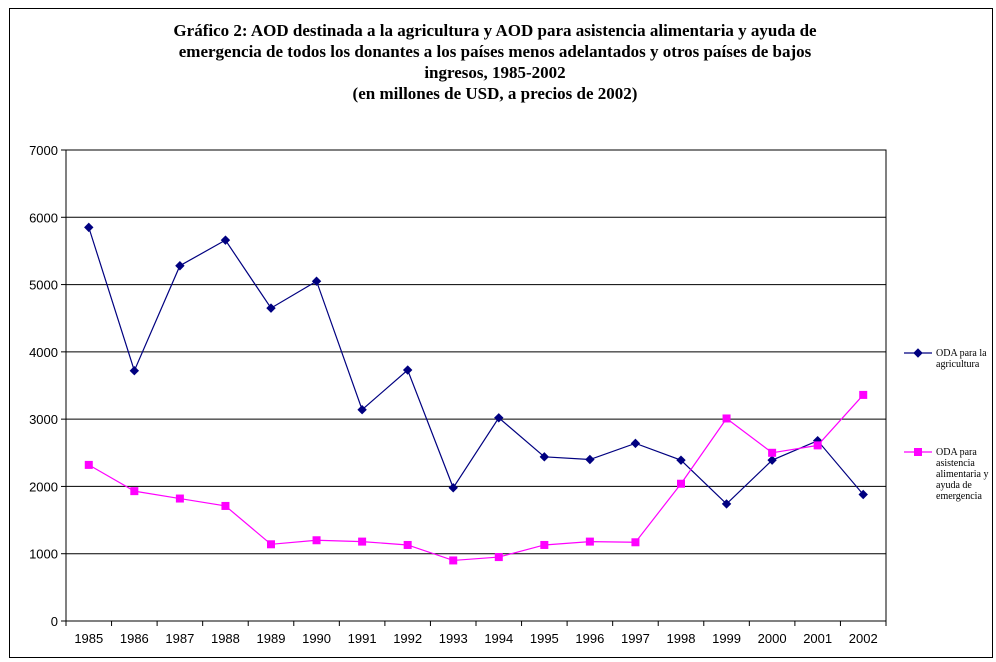 The image size is (996, 662). I want to click on y-tick-label: 1000, so click(43, 554).